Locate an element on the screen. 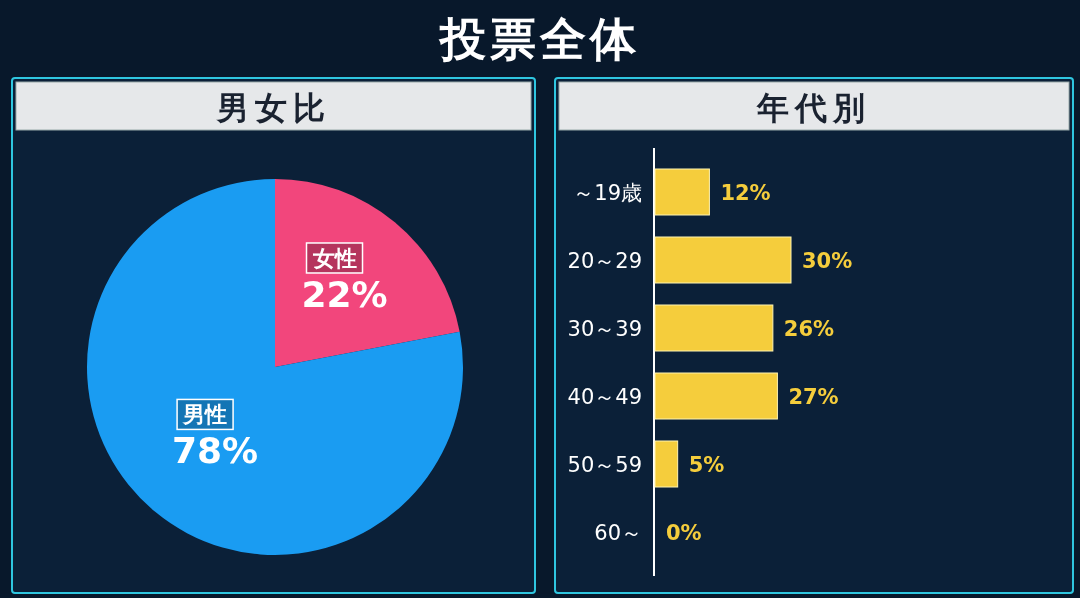 Image resolution: width=1080 pixels, height=598 pixels. data-label: 0% is located at coordinates (684, 533).